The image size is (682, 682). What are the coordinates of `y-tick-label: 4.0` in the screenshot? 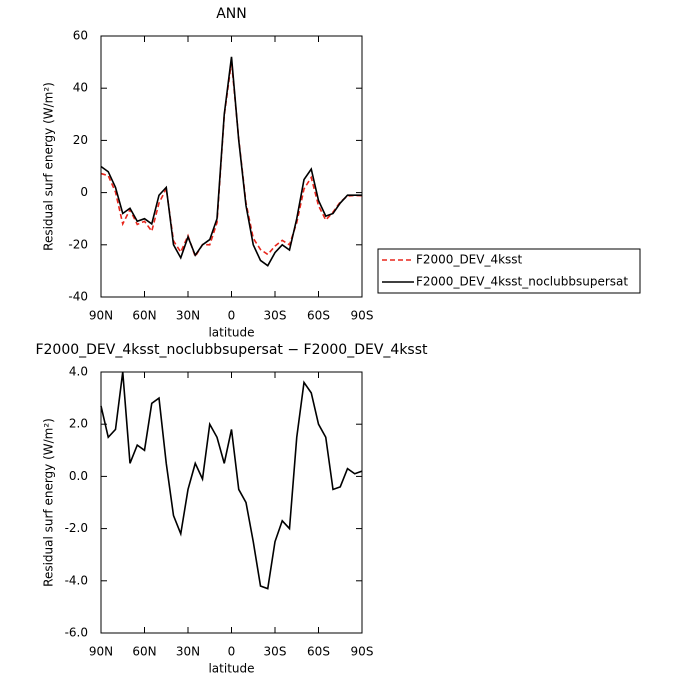 It's located at (78, 372).